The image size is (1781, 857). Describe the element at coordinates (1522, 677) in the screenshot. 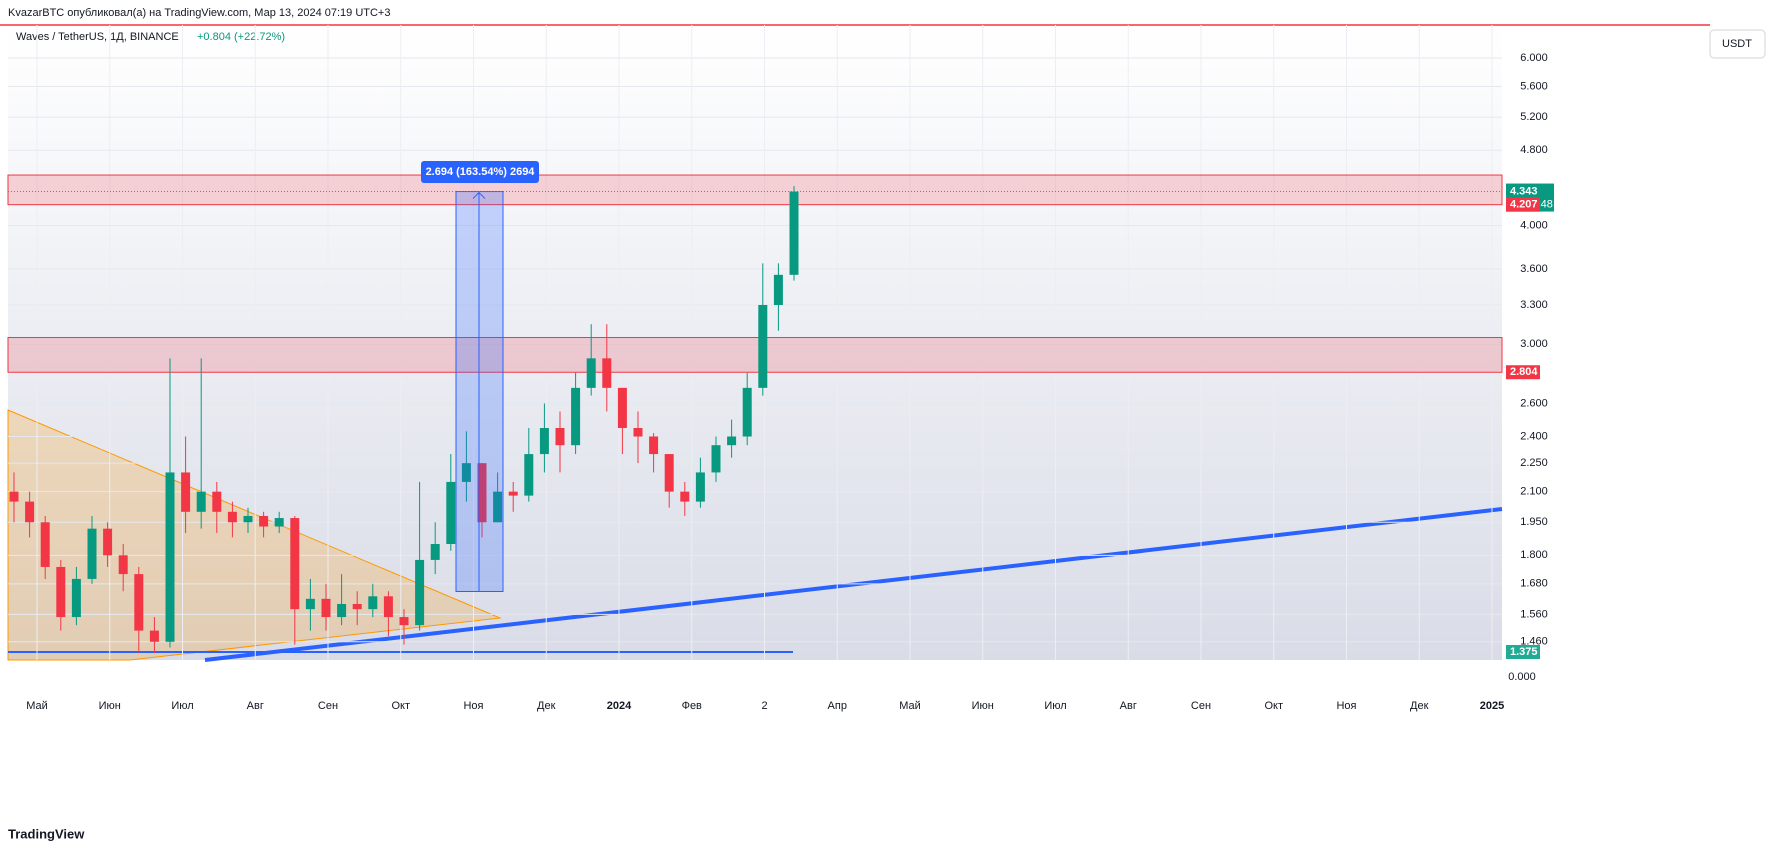

I see `volume-axis-label: 0.000` at that location.